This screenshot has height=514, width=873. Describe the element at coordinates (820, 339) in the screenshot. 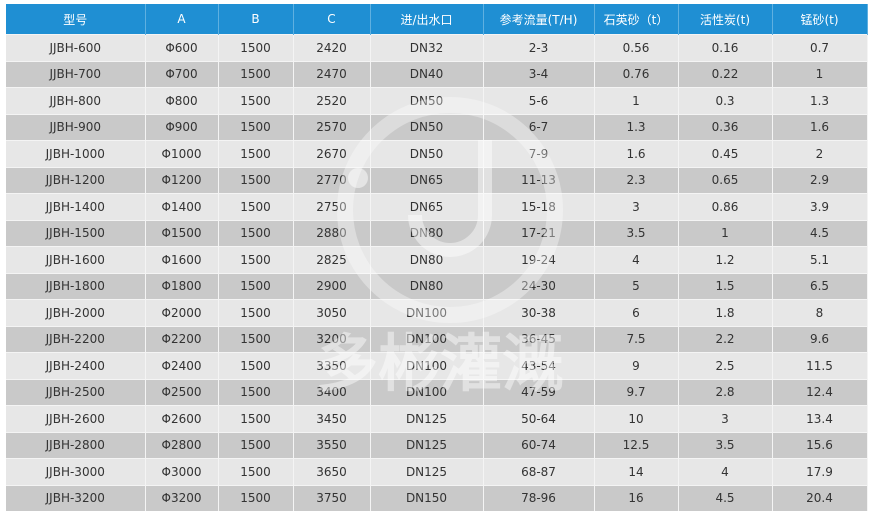

I see `table-cell: 9.6` at that location.